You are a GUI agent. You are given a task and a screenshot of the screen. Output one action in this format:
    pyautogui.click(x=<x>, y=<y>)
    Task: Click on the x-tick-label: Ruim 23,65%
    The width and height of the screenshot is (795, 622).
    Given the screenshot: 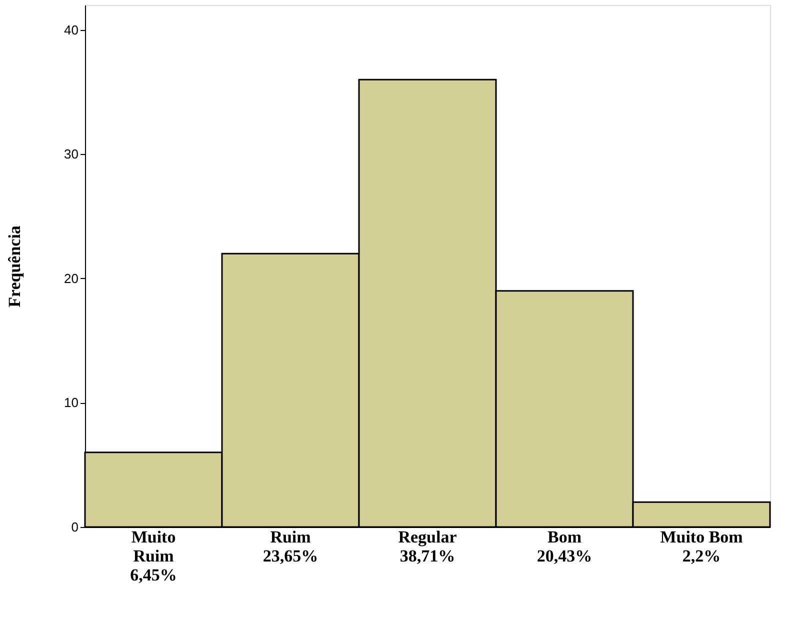 What is the action you would take?
    pyautogui.click(x=290, y=547)
    